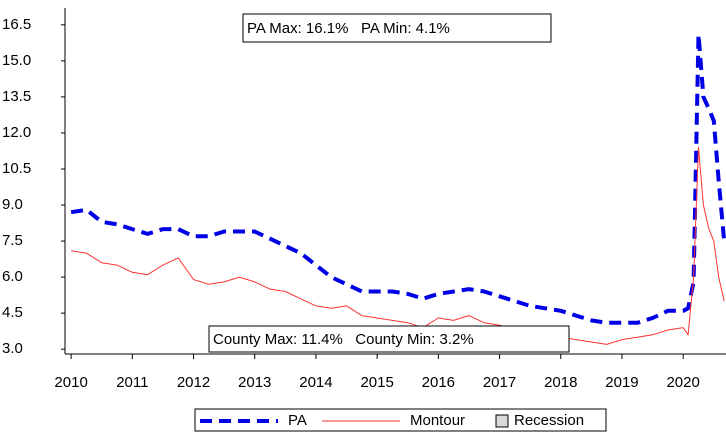 This screenshot has width=726, height=432. I want to click on y-tick-label: 13.5, so click(16, 96).